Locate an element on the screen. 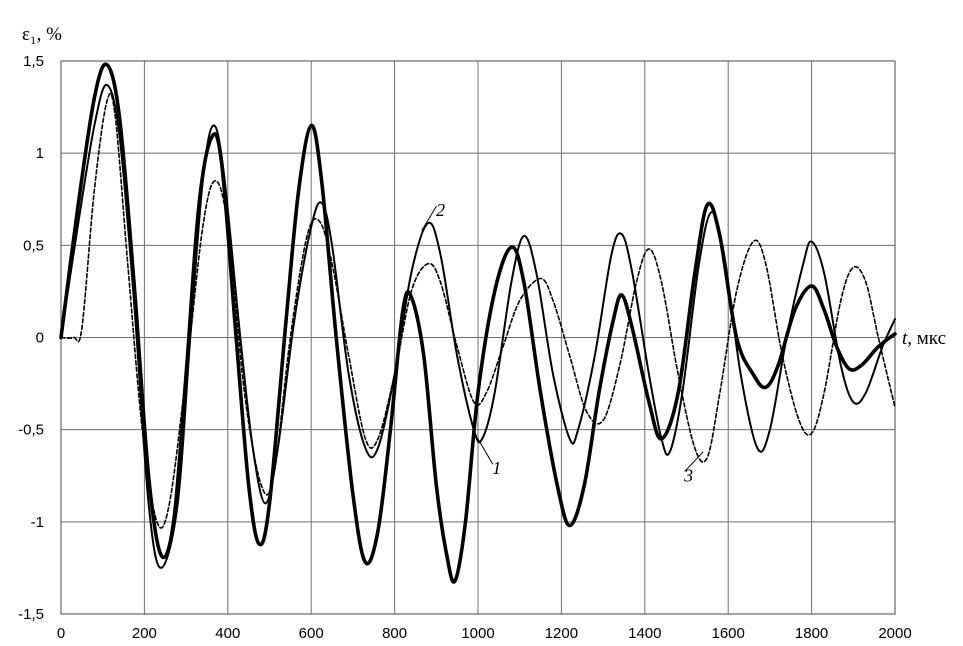  x-axis-label: t, мкс is located at coordinates (924, 338).